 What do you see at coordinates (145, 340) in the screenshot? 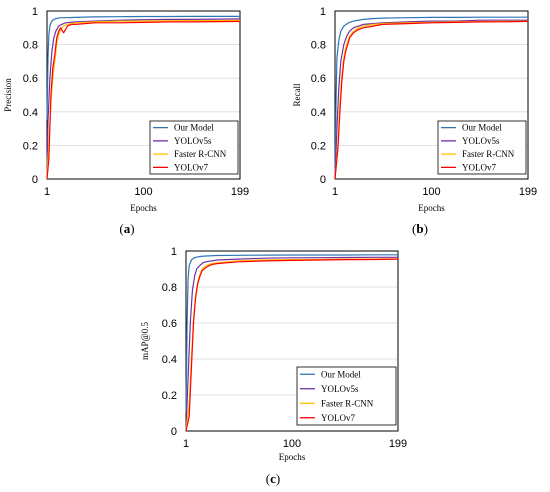
I see `y-axis-title: mAP@0.5` at bounding box center [145, 340].